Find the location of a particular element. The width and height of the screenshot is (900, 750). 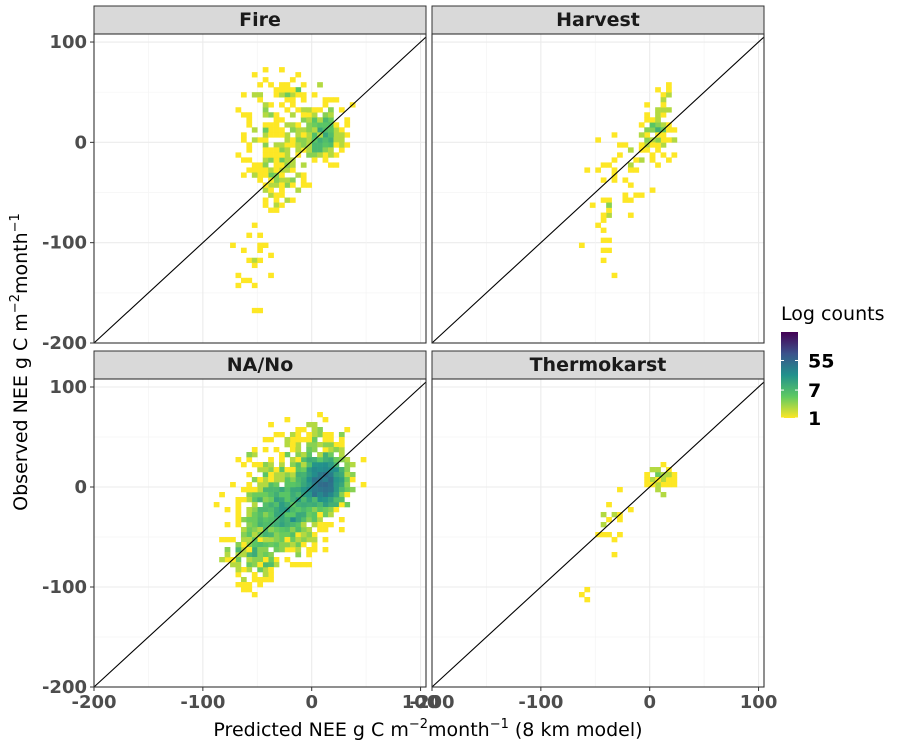

legend-break-label: 1 is located at coordinates (814, 419).